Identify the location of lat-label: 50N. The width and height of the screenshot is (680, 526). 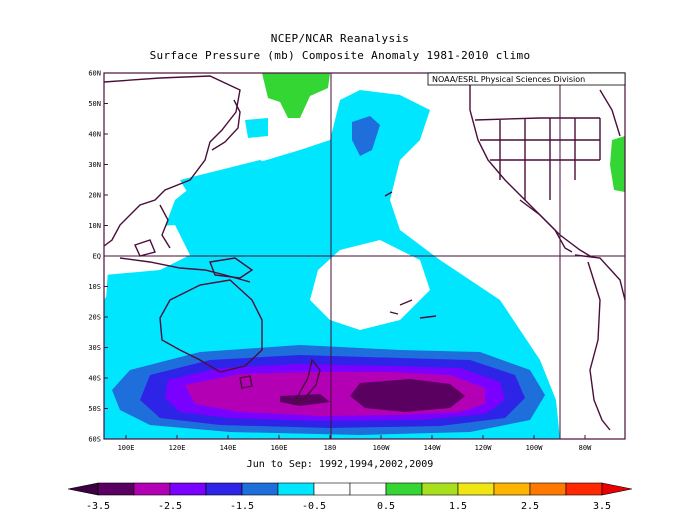
(94, 104).